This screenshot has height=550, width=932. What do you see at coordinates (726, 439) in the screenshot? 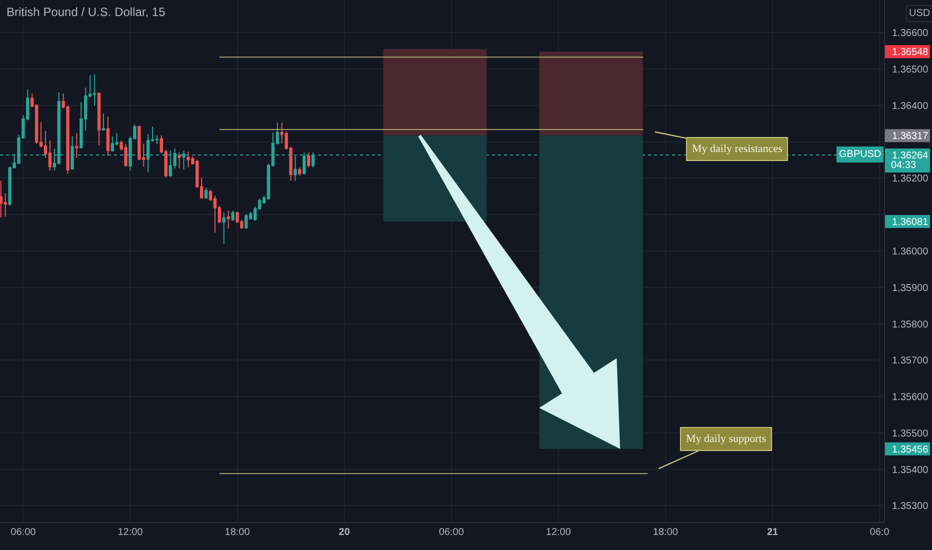
I see `annotation: My daily supports` at bounding box center [726, 439].